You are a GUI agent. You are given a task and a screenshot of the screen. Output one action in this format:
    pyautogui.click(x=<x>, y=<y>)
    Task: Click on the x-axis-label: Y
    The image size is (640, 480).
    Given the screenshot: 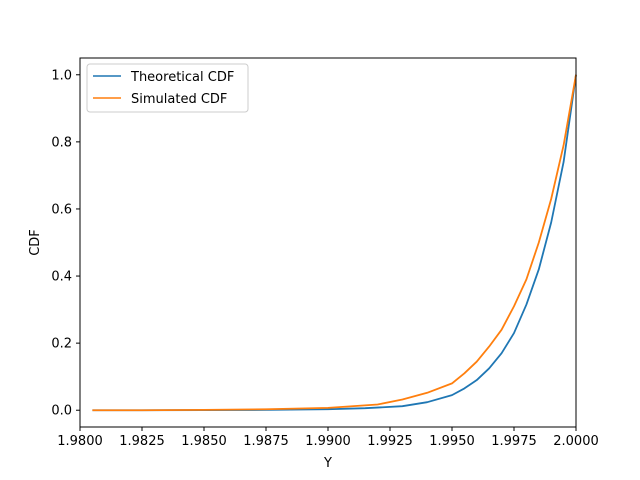 What is the action you would take?
    pyautogui.click(x=327, y=463)
    